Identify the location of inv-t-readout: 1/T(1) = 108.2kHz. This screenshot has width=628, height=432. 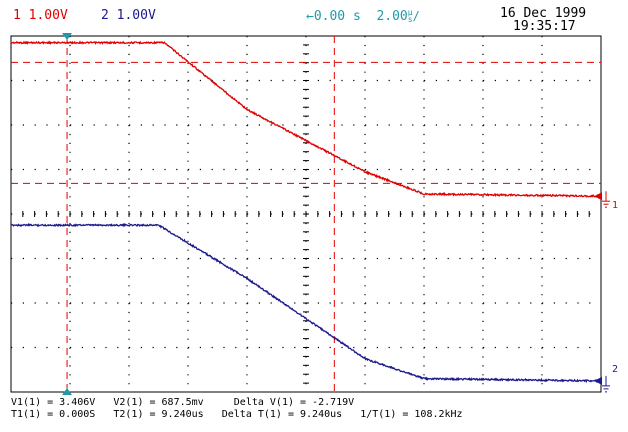
(411, 414).